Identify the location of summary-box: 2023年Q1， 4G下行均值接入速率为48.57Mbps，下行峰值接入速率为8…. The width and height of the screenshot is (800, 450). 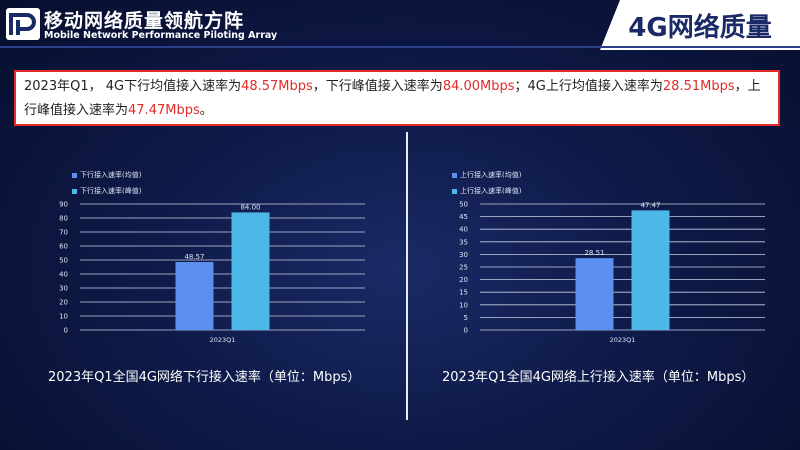
(397, 98).